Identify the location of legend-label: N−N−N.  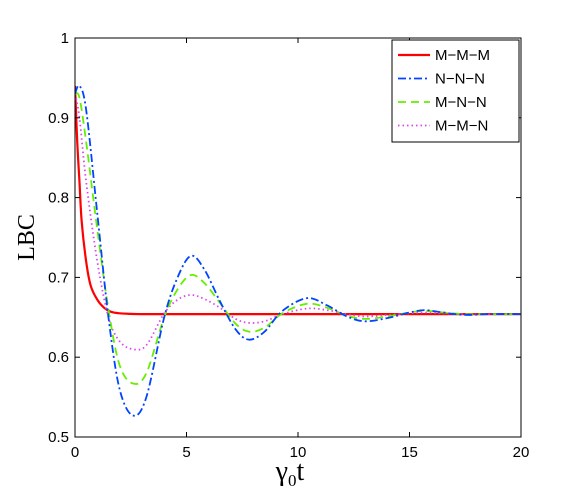
(460, 79).